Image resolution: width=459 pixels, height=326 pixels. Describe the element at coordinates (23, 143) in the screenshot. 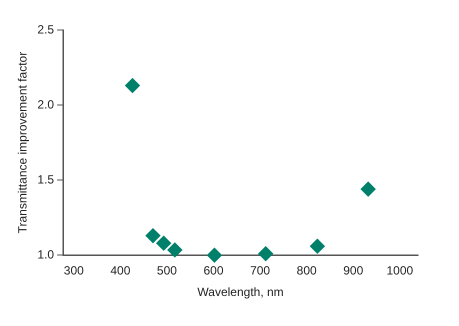

I see `y-axis-title: Transmittance improvement factor` at that location.